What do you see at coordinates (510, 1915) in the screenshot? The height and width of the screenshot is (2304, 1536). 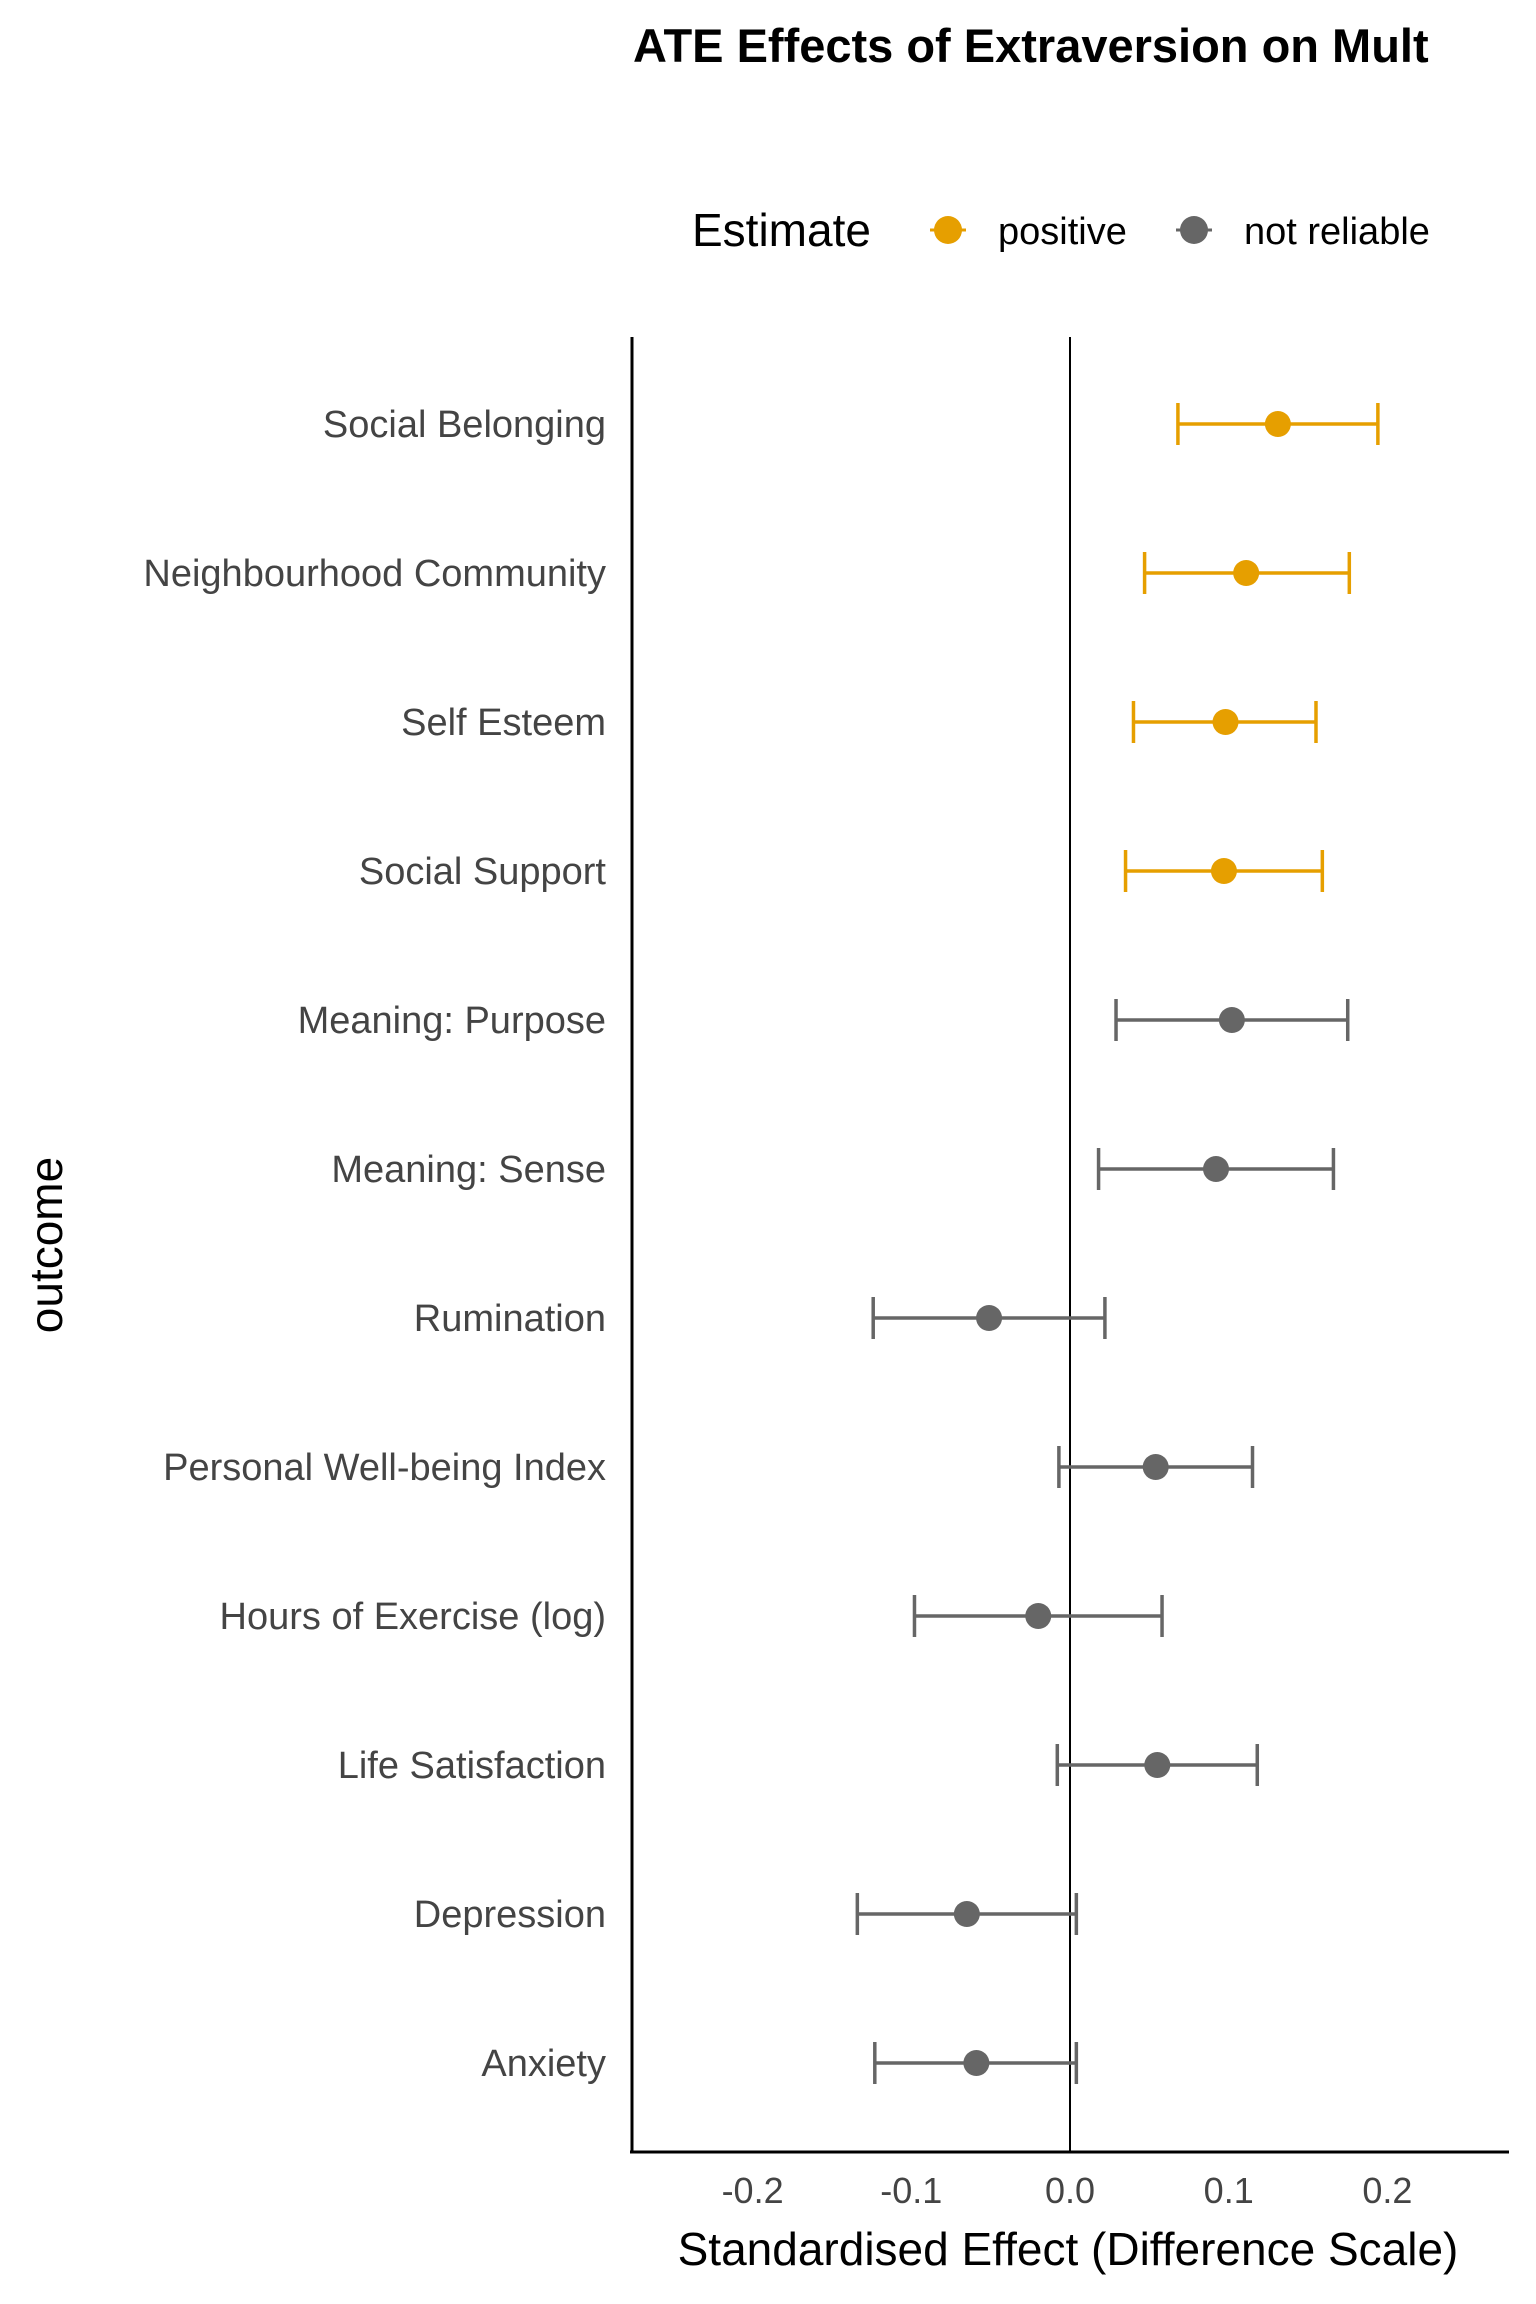 I see `category-label: Depression` at bounding box center [510, 1915].